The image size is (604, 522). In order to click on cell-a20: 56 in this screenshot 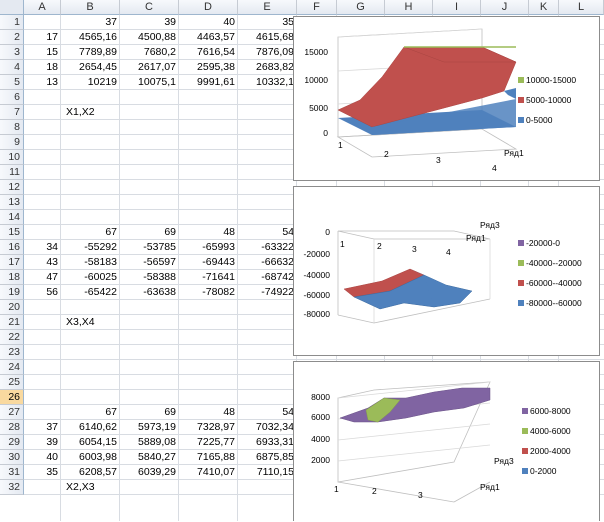, I will do `click(52, 292)`.